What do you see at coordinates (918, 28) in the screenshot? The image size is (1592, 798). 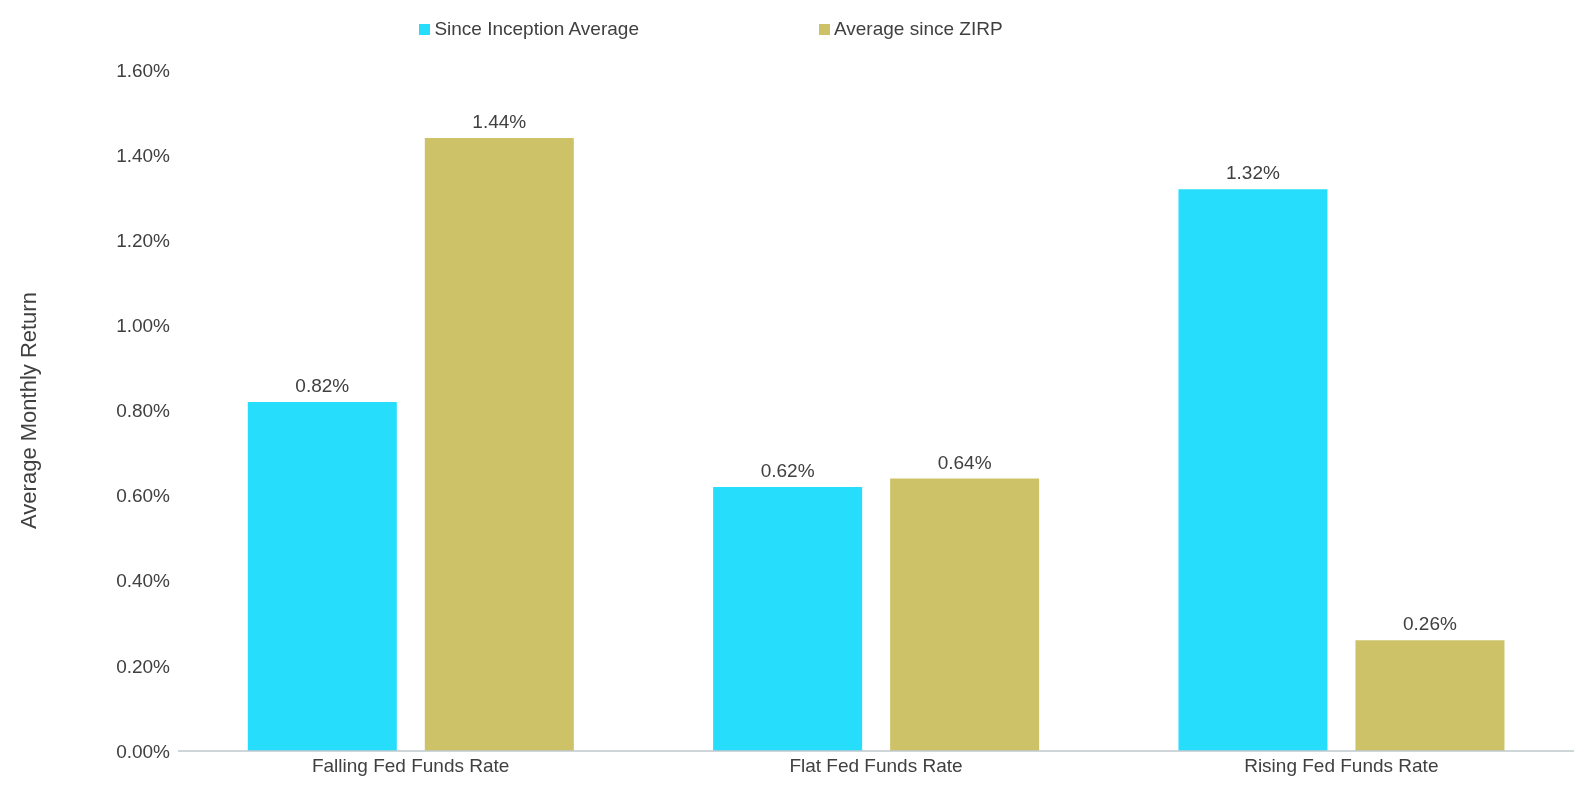 I see `legend-label: Average since ZIRP` at bounding box center [918, 28].